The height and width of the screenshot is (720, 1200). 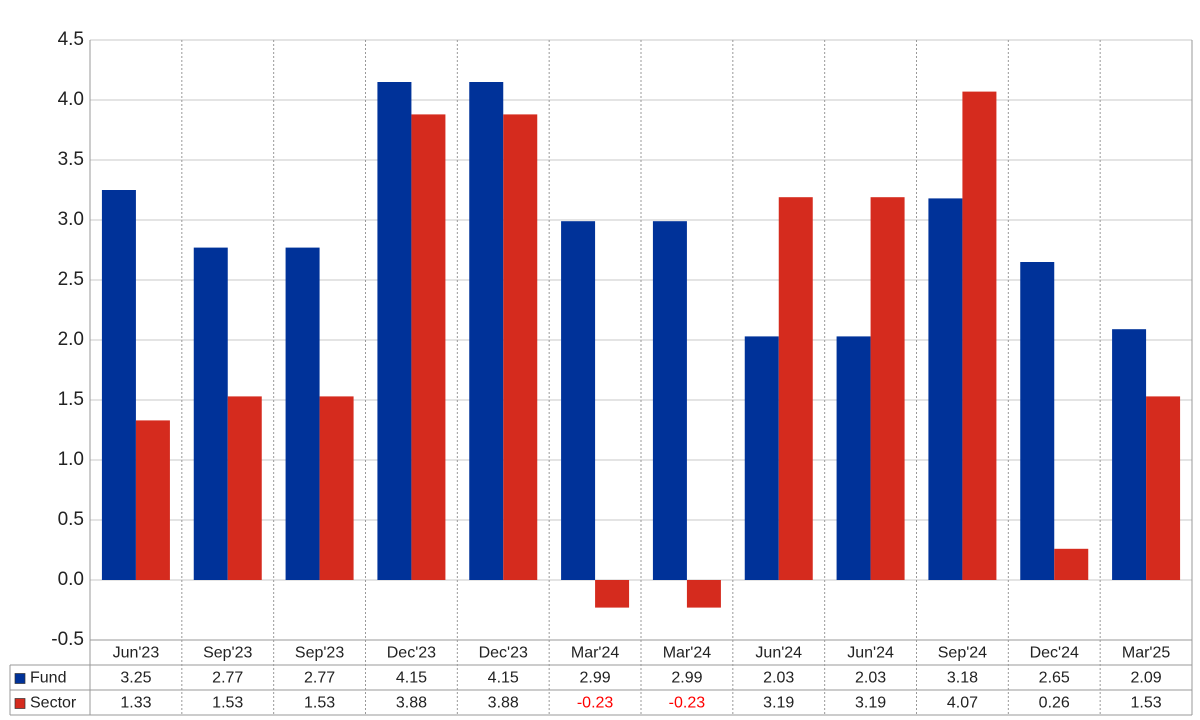 What do you see at coordinates (71, 459) in the screenshot?
I see `y-tick-label: 1.0` at bounding box center [71, 459].